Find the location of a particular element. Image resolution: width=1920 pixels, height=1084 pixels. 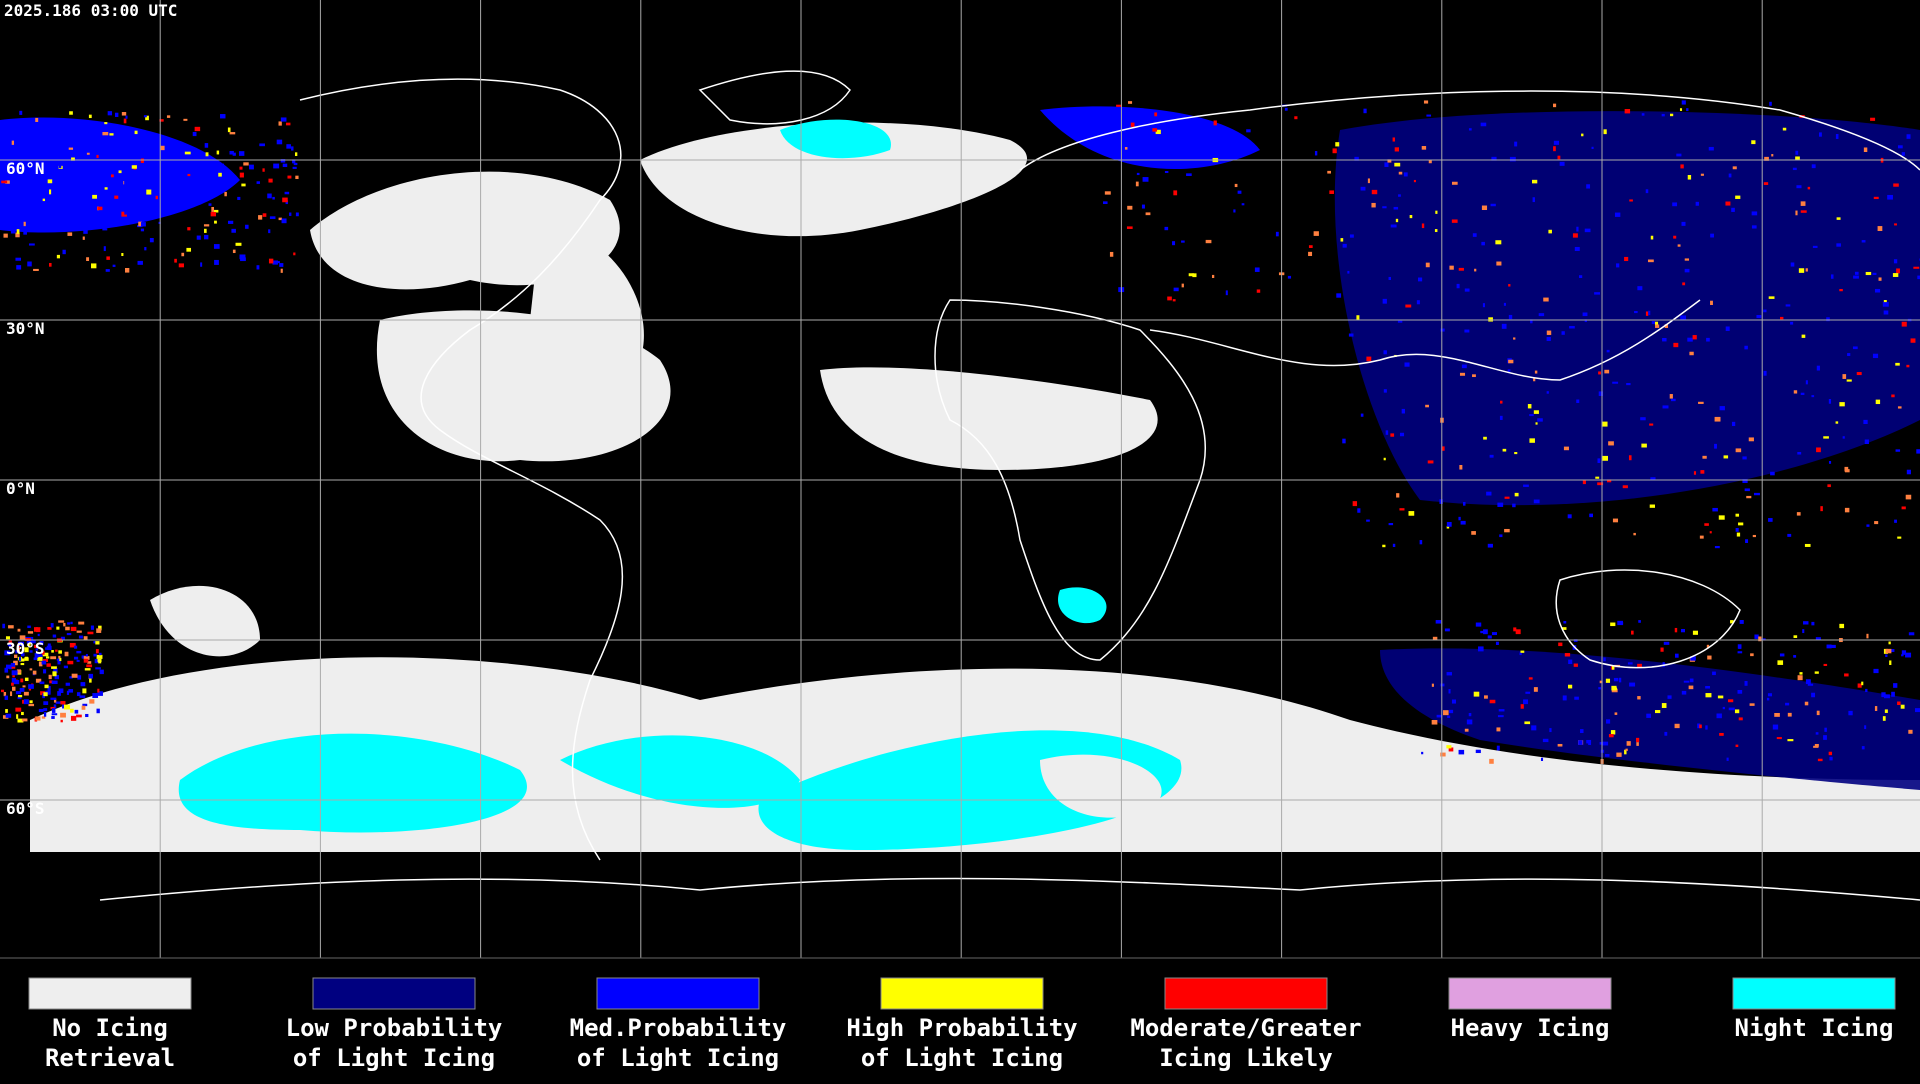

legend-label: No Icing is located at coordinates (110, 1028).